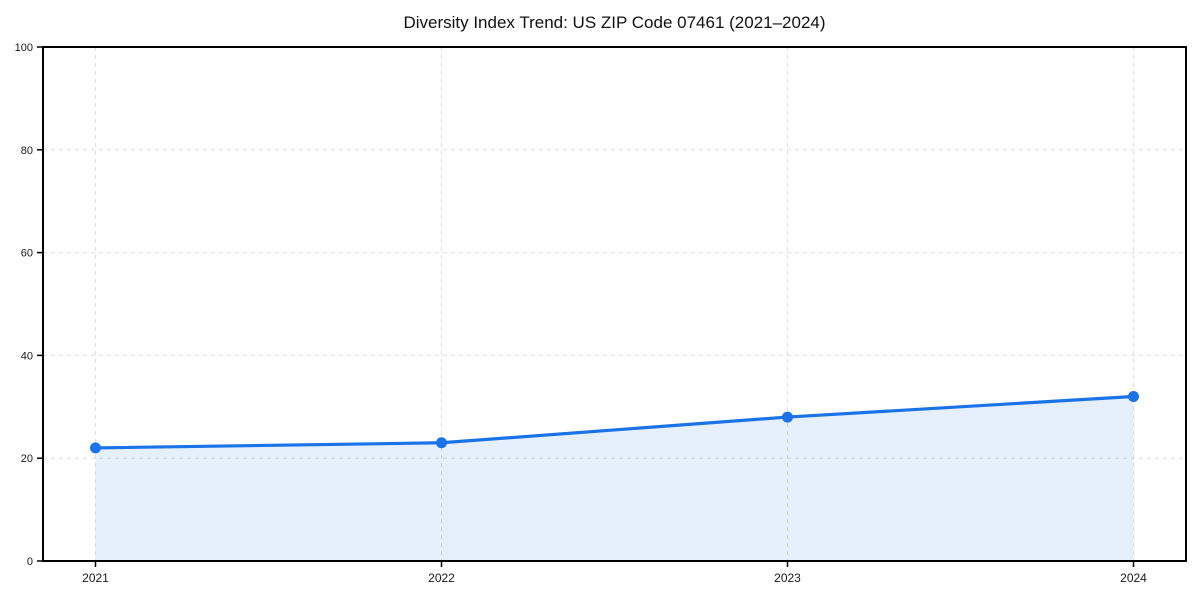 This screenshot has width=1200, height=600. What do you see at coordinates (27, 254) in the screenshot?
I see `y-tick-label: 60` at bounding box center [27, 254].